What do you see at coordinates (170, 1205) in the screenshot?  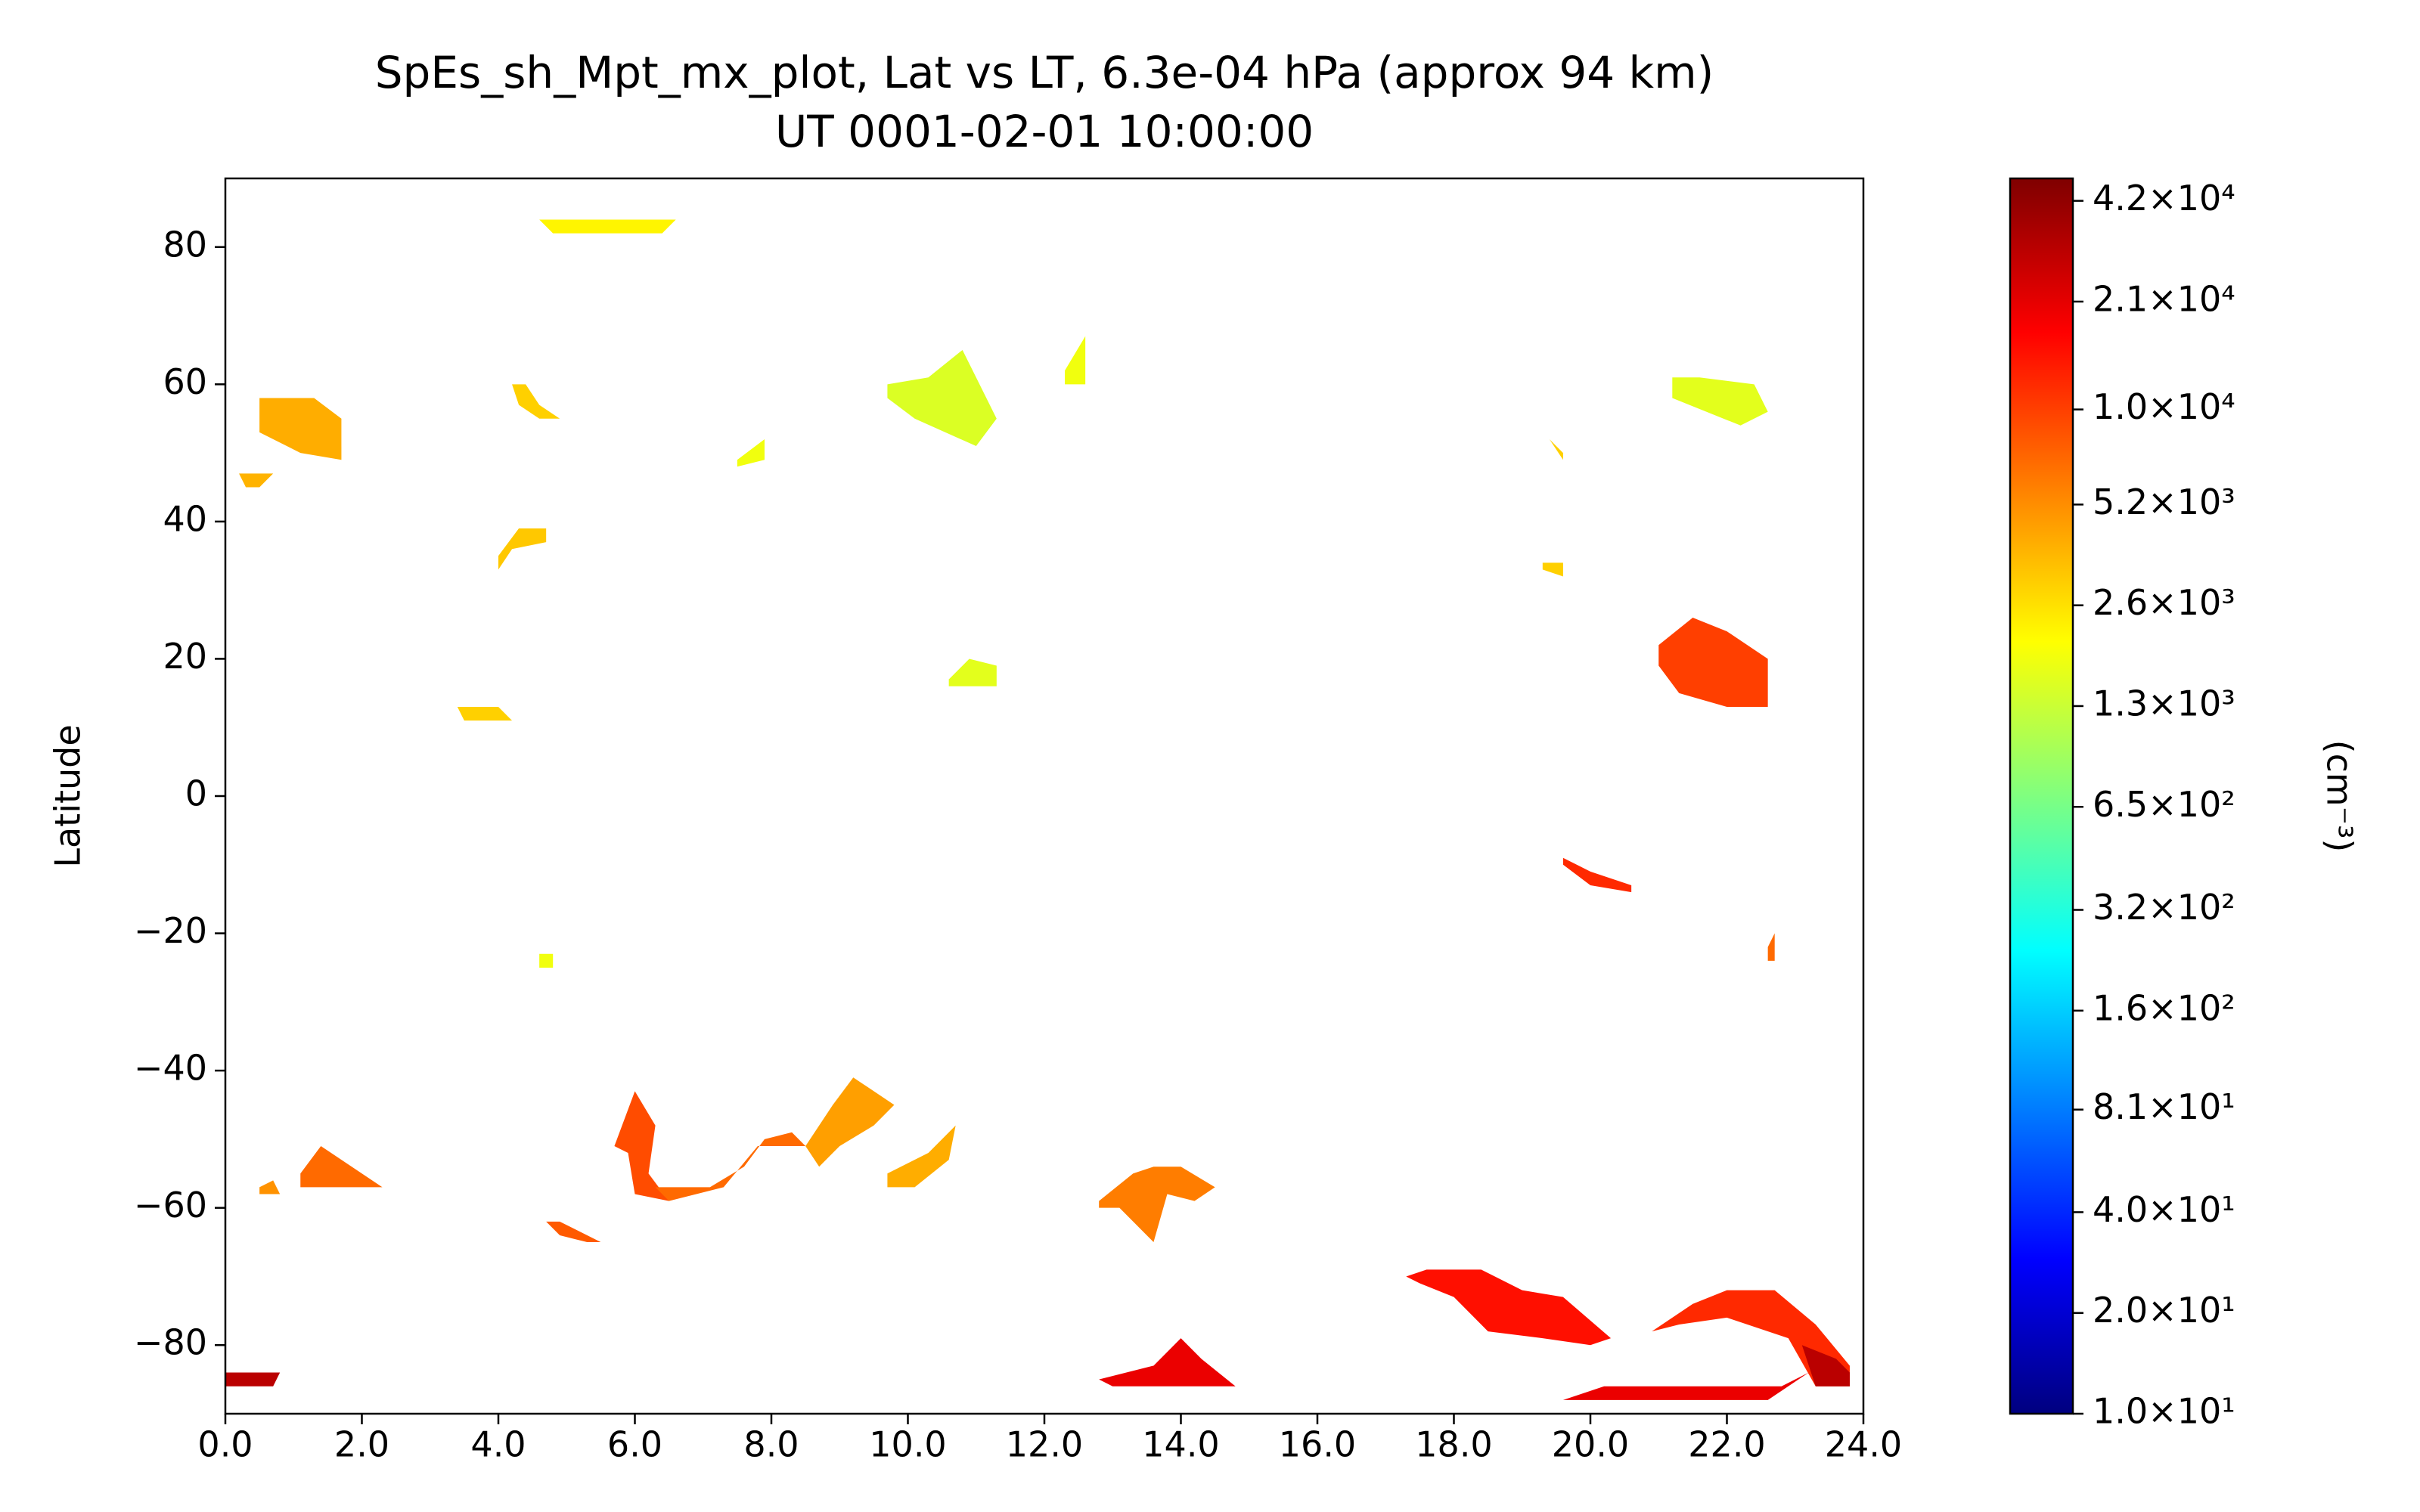 I see `y-tick-label: −60` at bounding box center [170, 1205].